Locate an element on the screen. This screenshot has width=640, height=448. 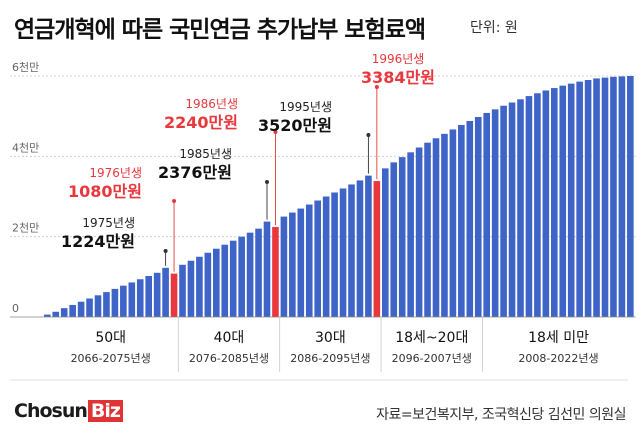
callout-year: 1975년생 is located at coordinates (108, 223).